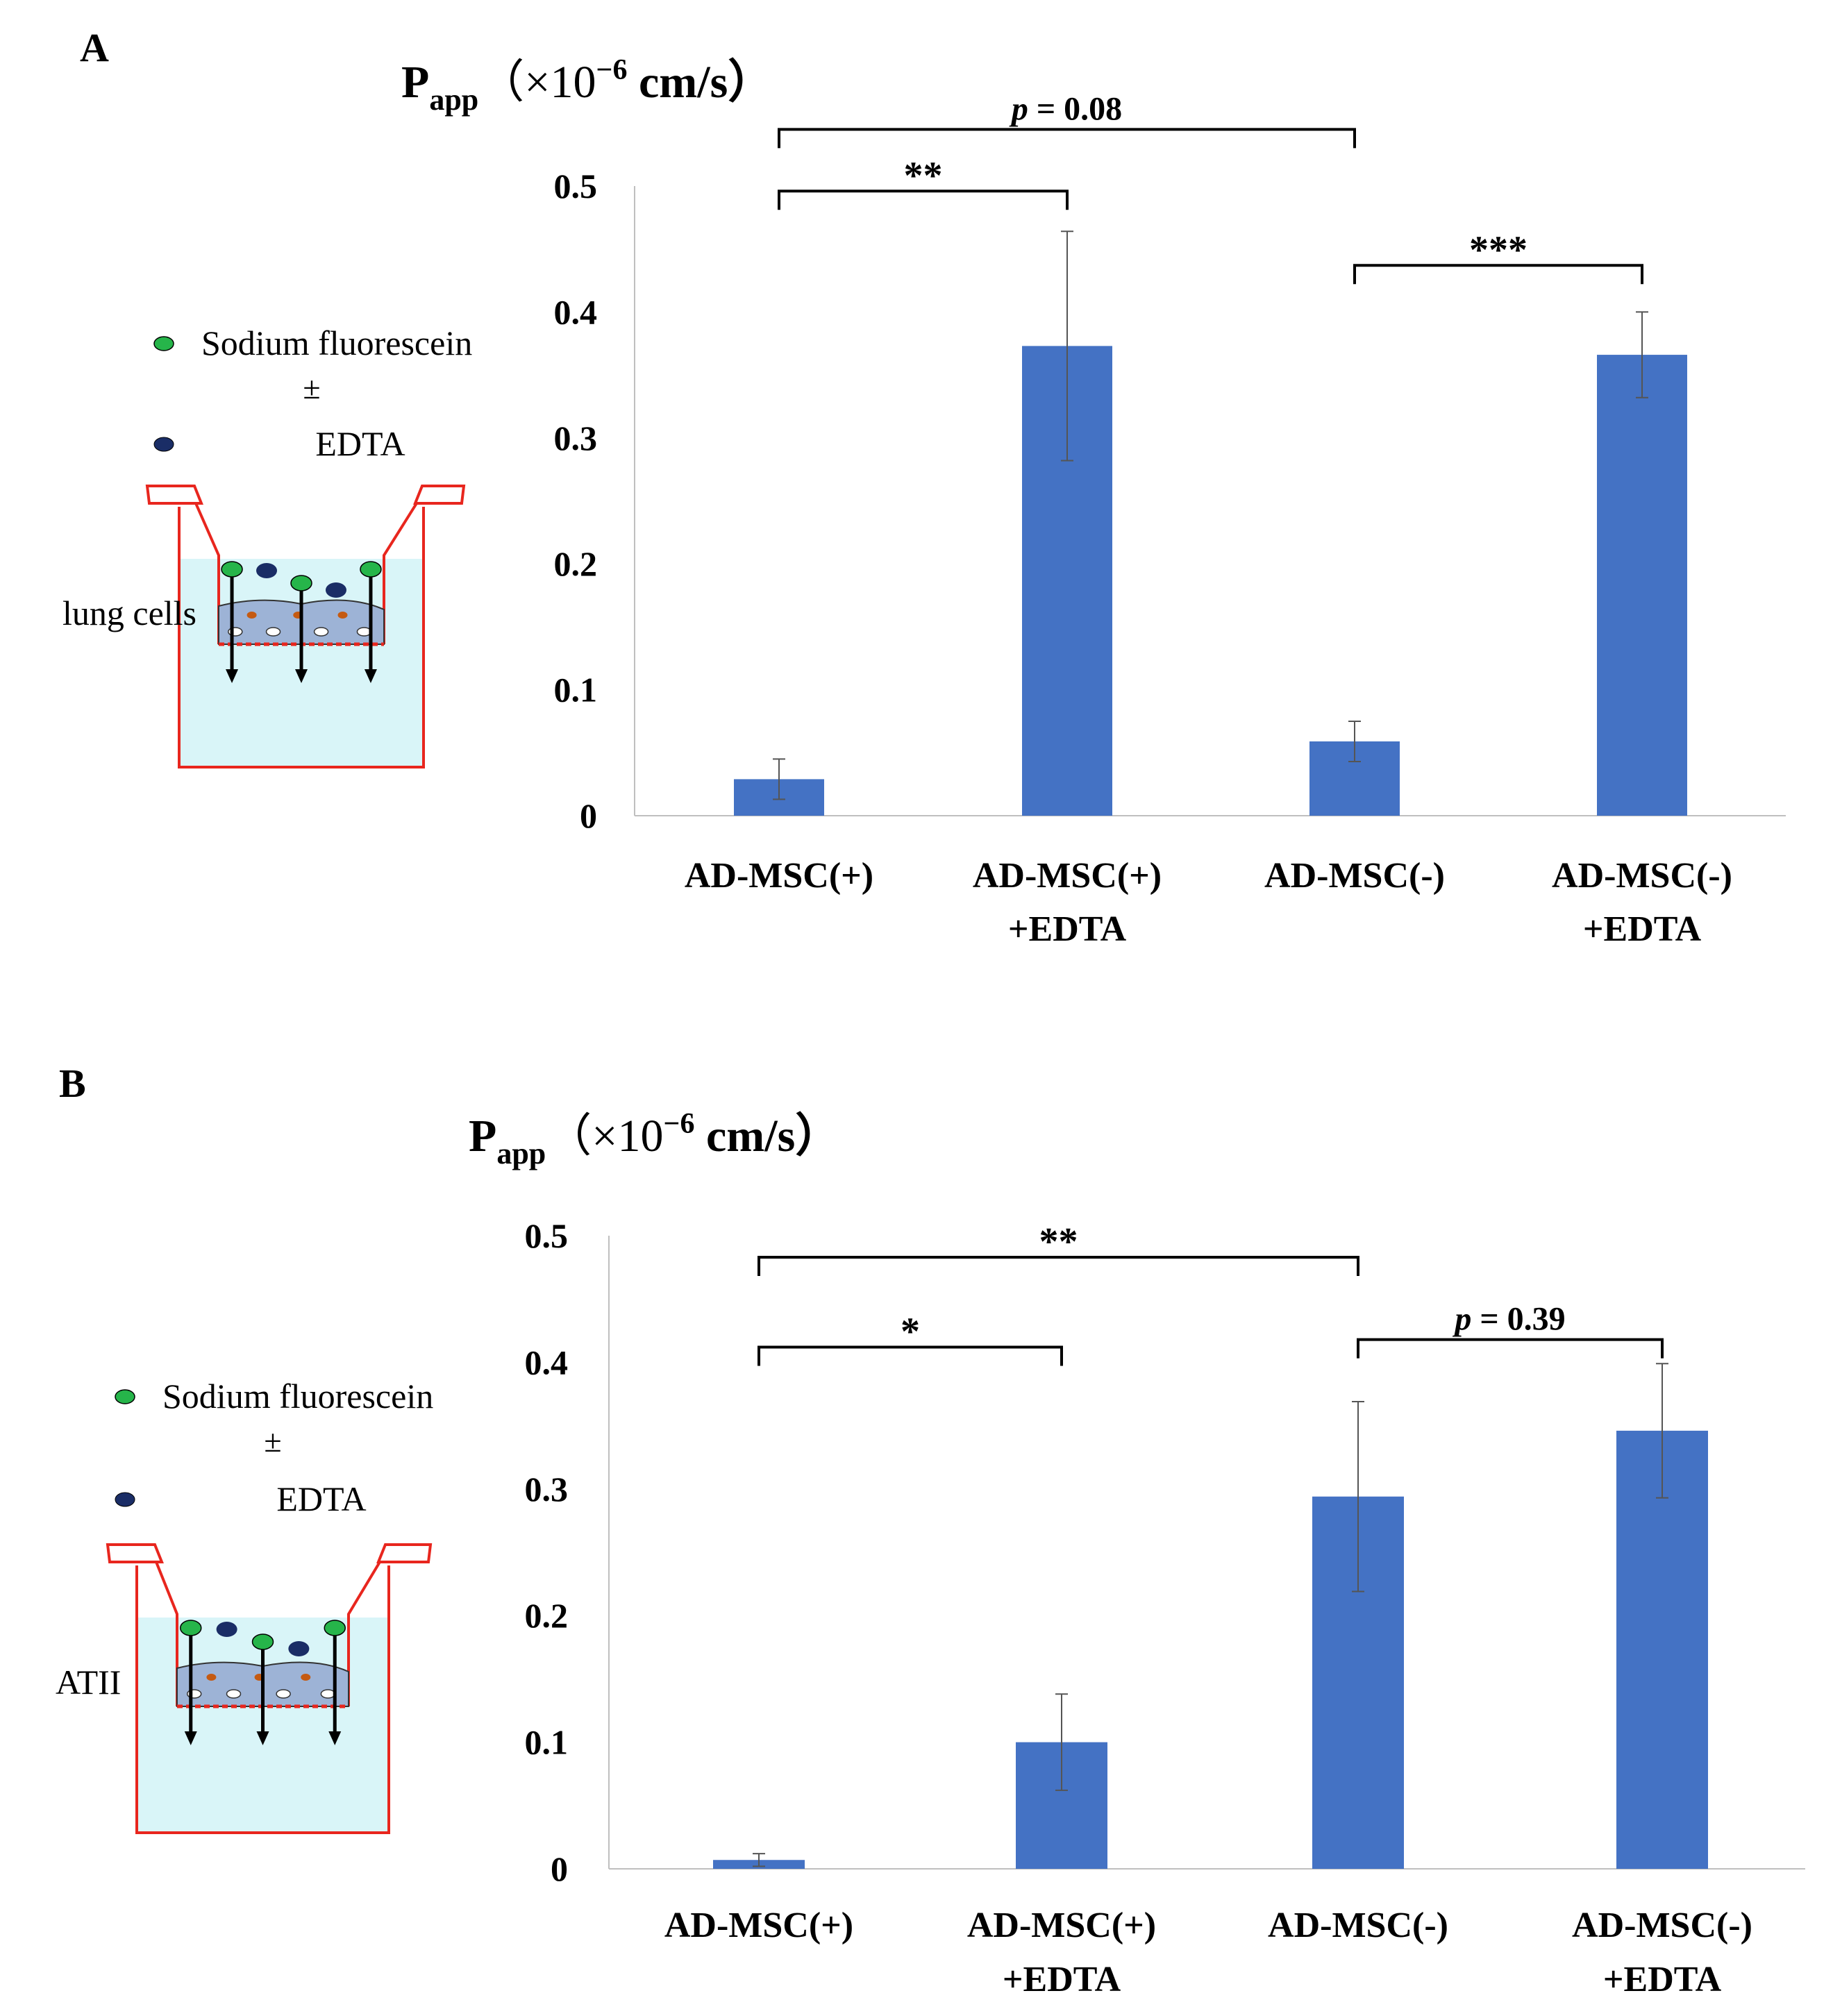 This screenshot has height=2016, width=1833. I want to click on cells-label: lung cells, so click(129, 613).